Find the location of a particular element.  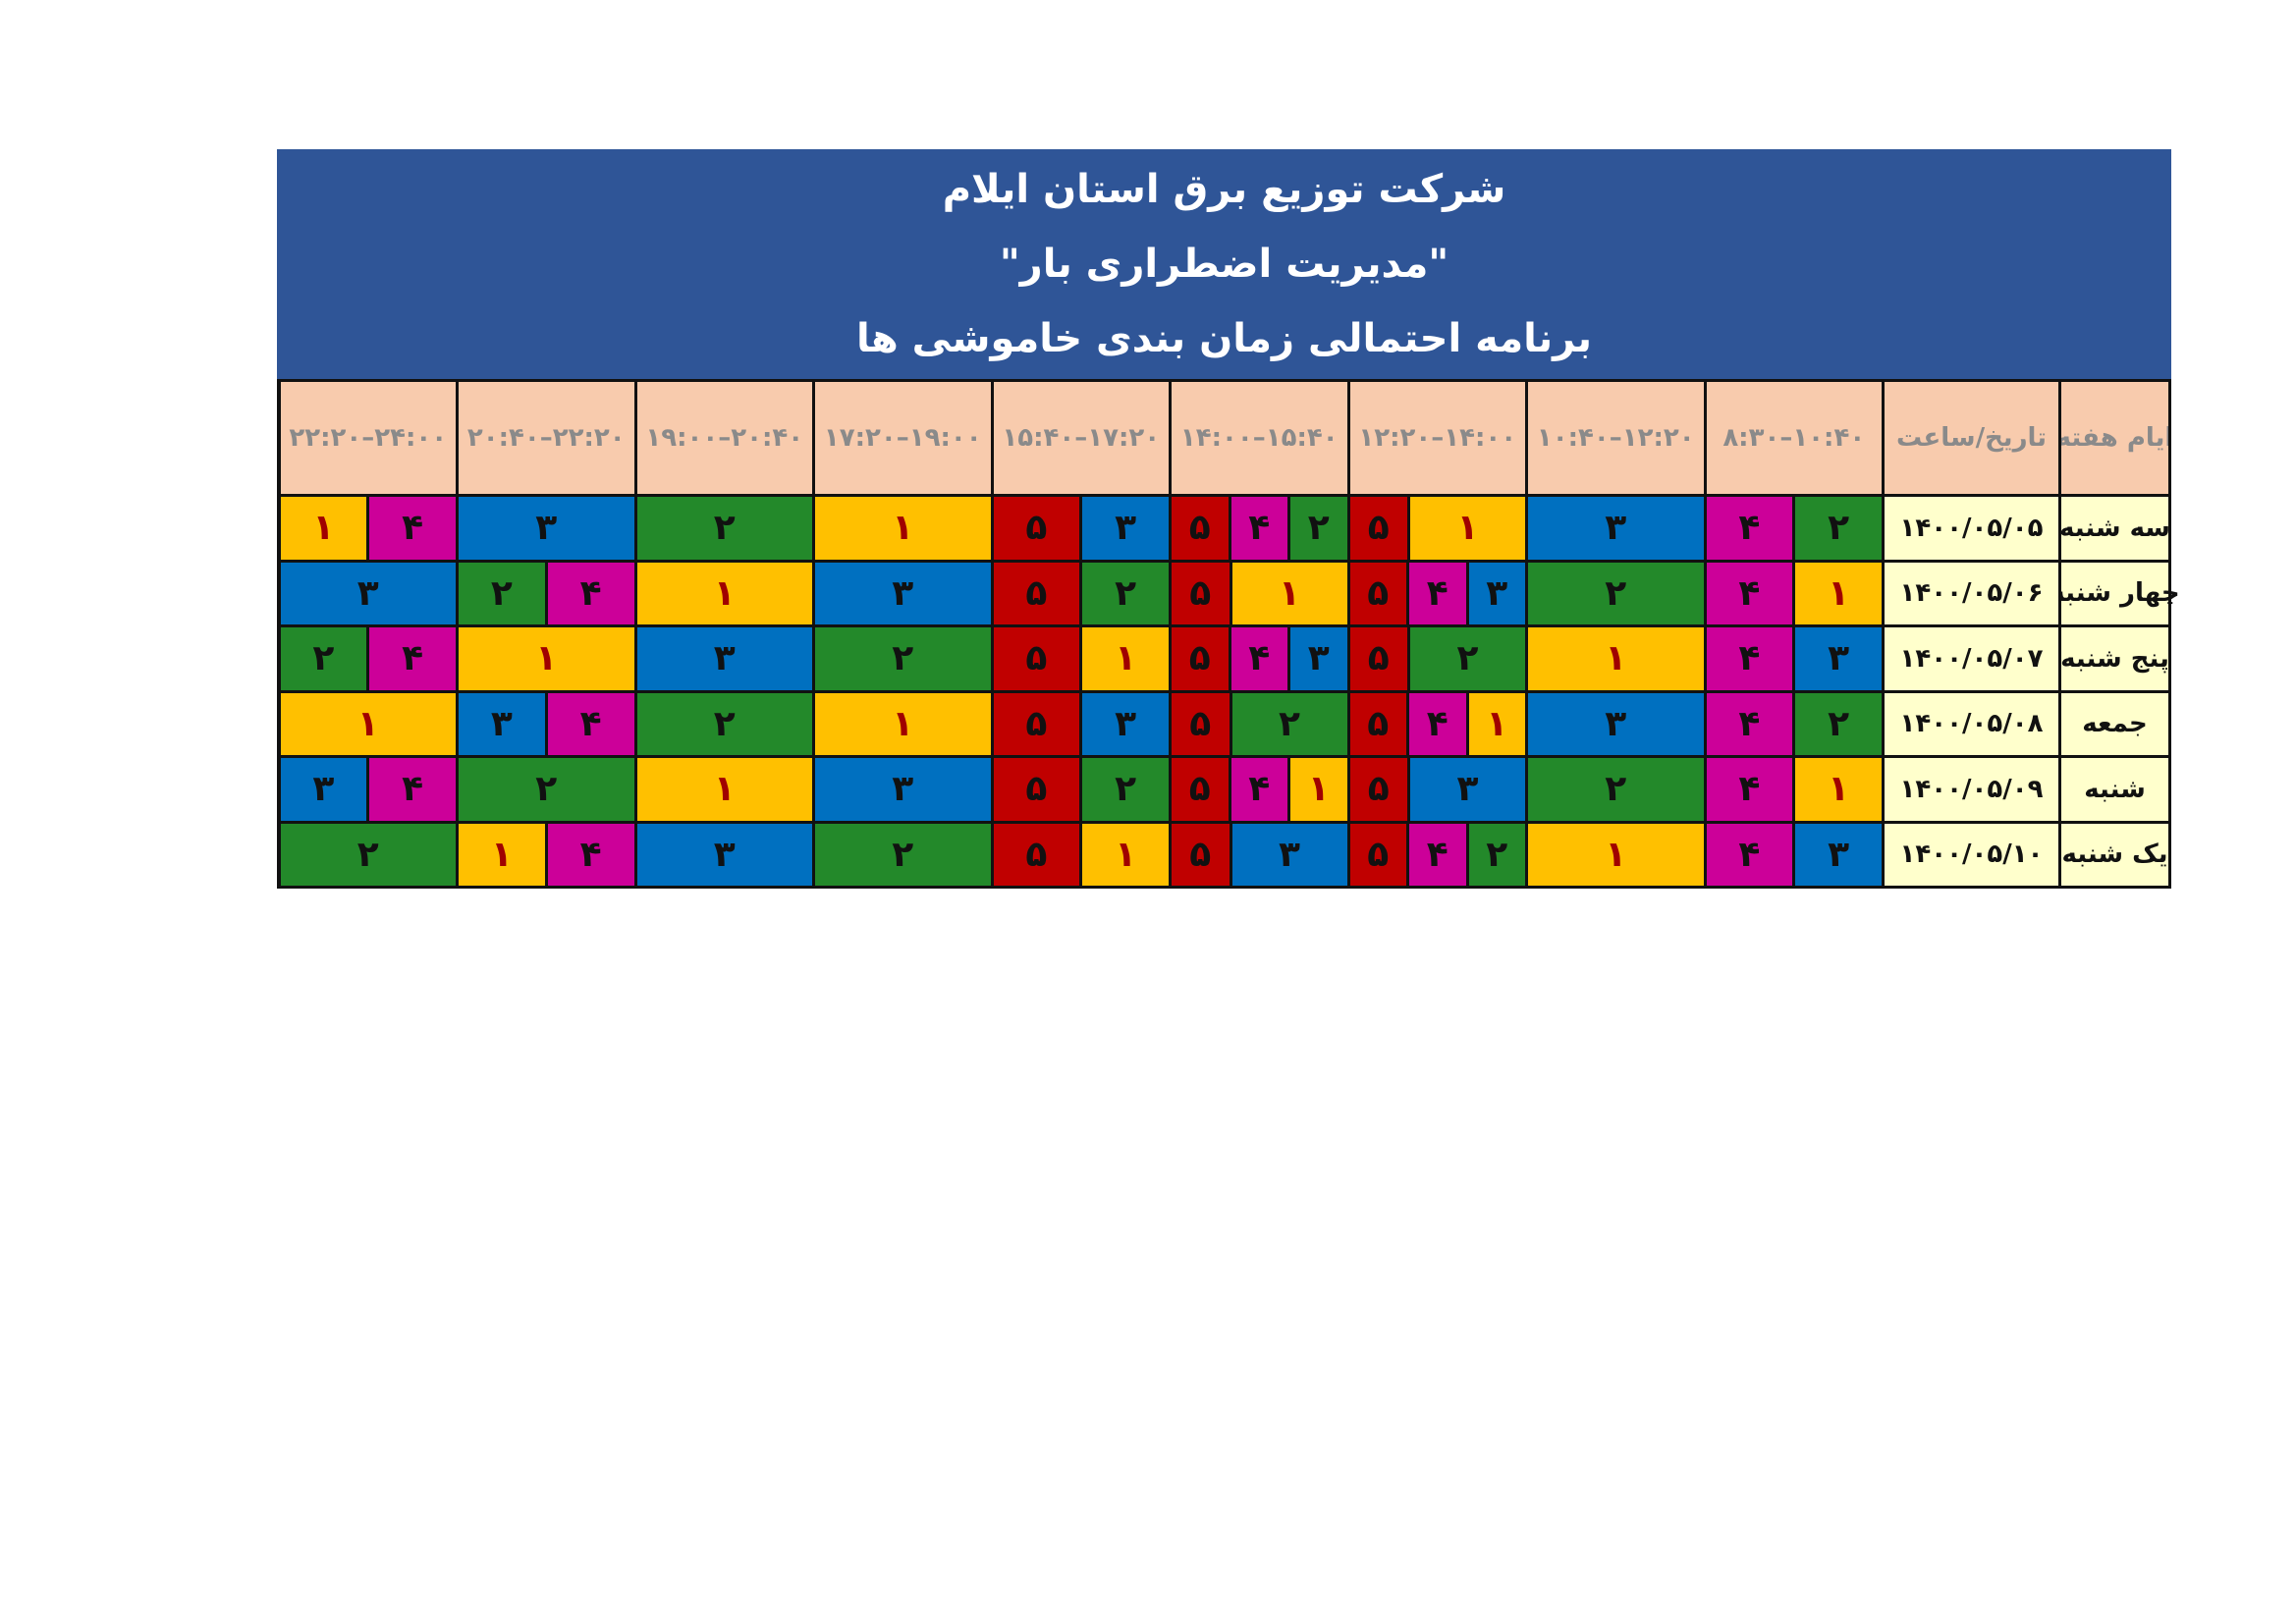

day-cell-text: یک شنبه is located at coordinates (2114, 854).